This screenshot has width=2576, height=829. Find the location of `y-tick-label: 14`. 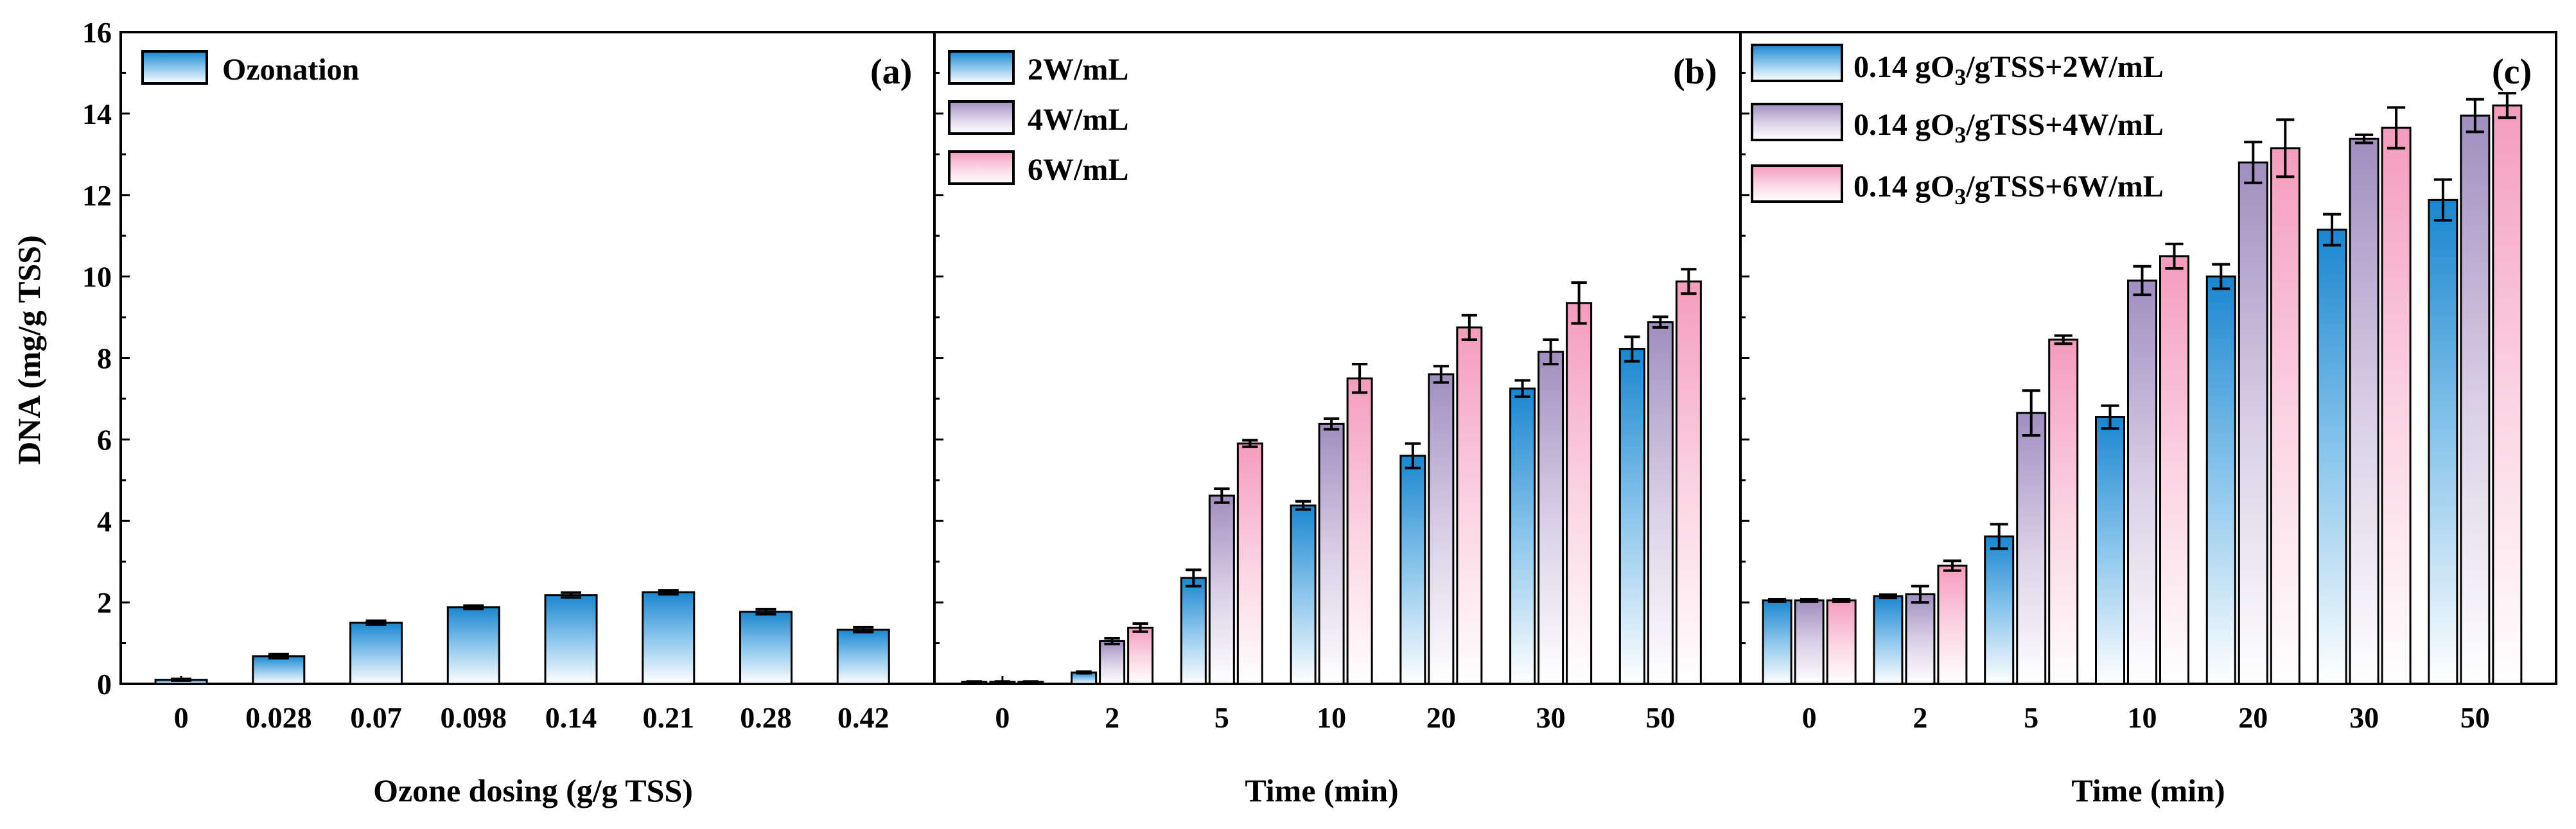

y-tick-label: 14 is located at coordinates (97, 114).